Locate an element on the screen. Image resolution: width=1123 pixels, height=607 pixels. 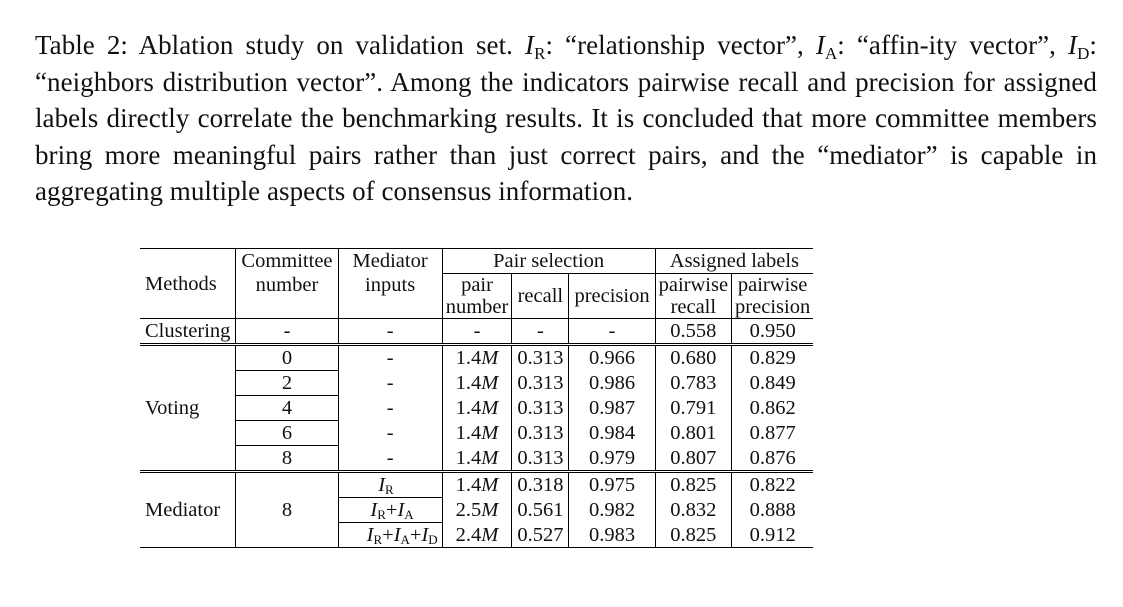
table-cell: 0.318 is located at coordinates (540, 484).